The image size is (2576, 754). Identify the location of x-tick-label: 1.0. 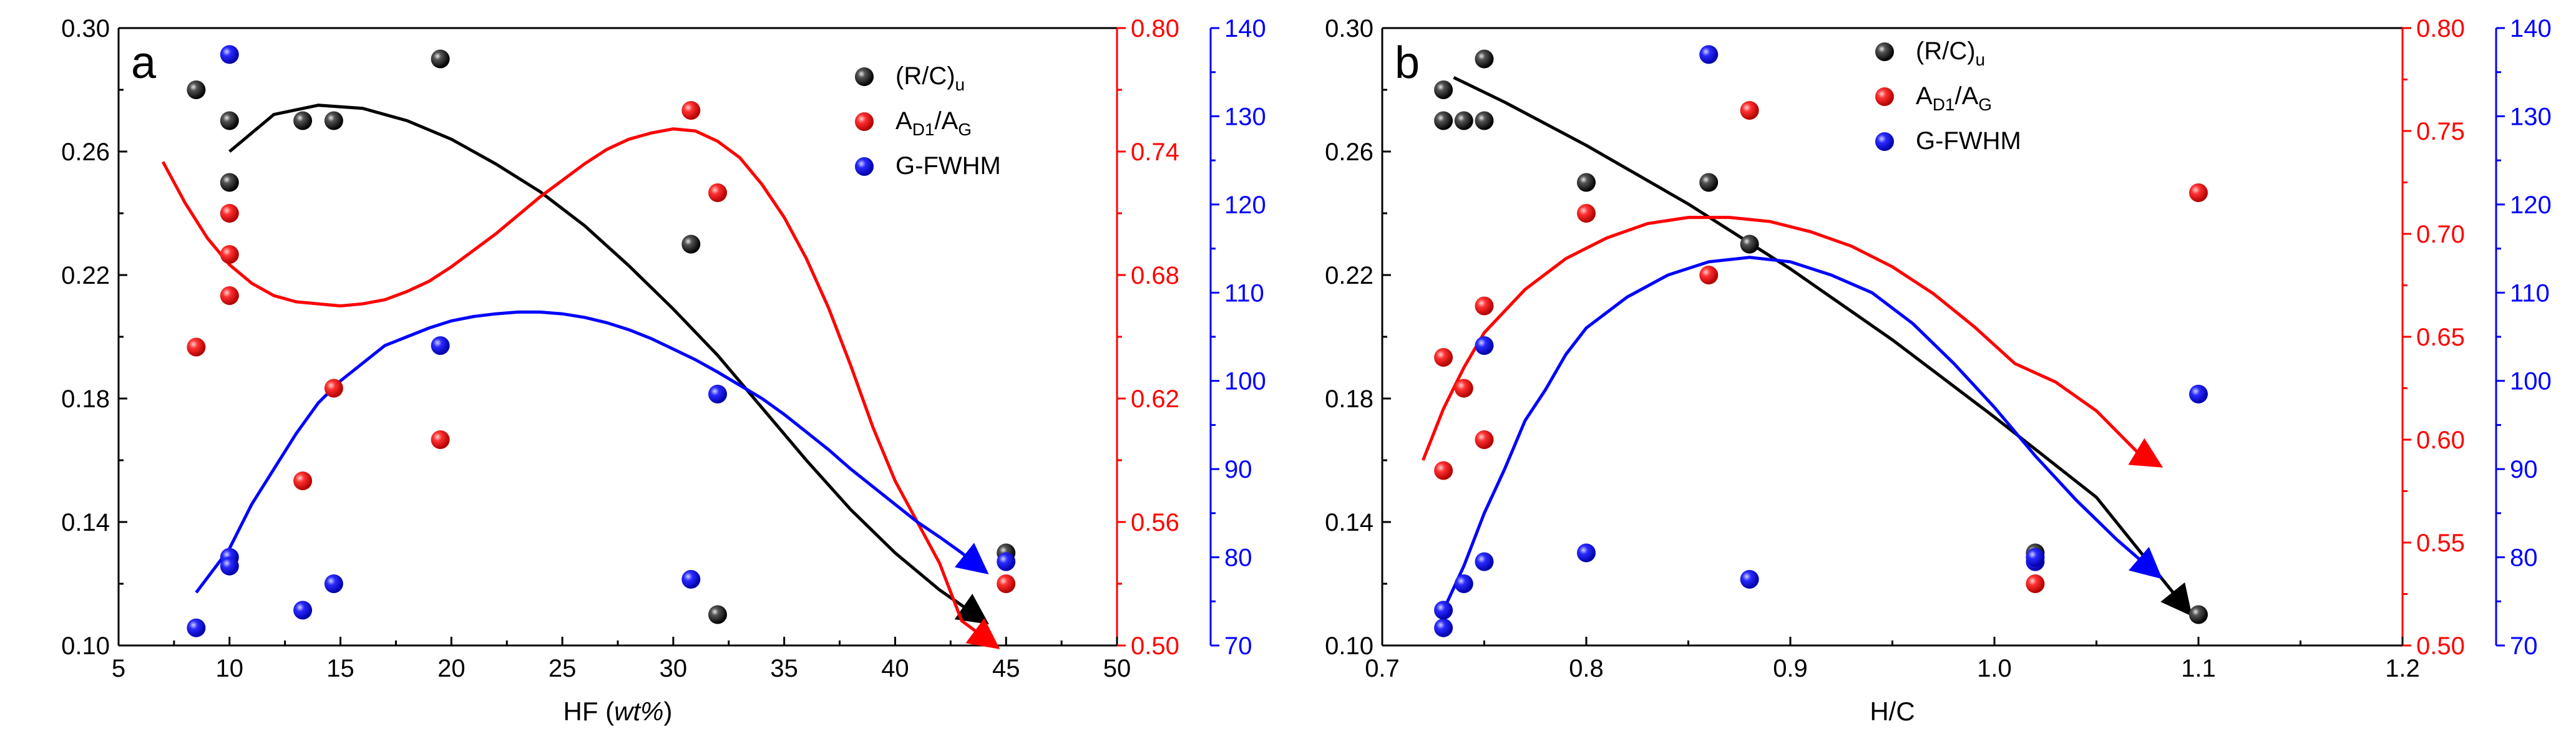
(1994, 668).